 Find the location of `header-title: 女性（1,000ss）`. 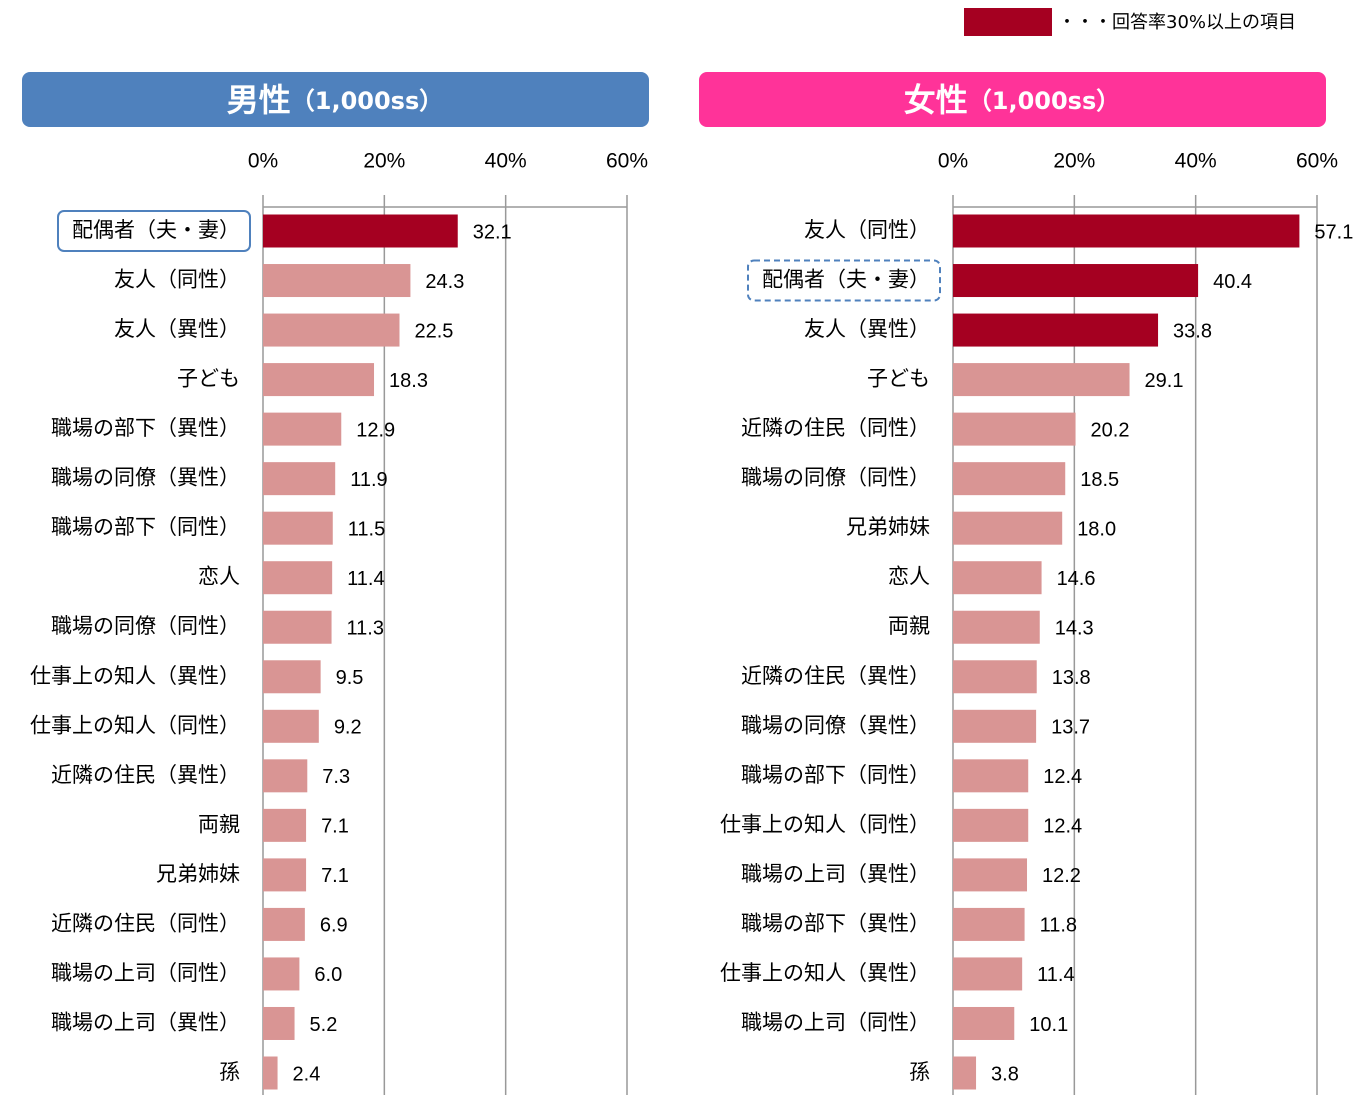

header-title: 女性（1,000ss） is located at coordinates (1012, 100).